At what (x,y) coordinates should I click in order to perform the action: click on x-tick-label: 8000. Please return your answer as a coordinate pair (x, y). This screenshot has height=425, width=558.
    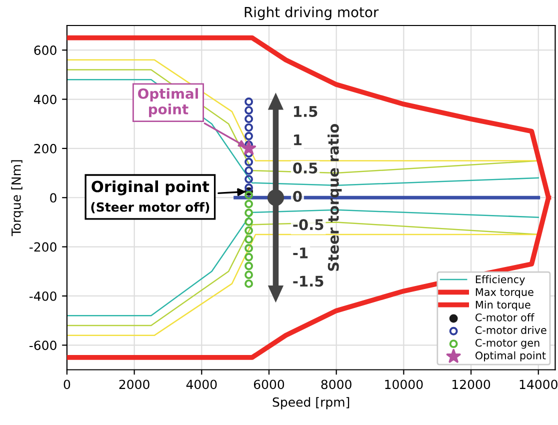
    Looking at the image, I should click on (336, 385).